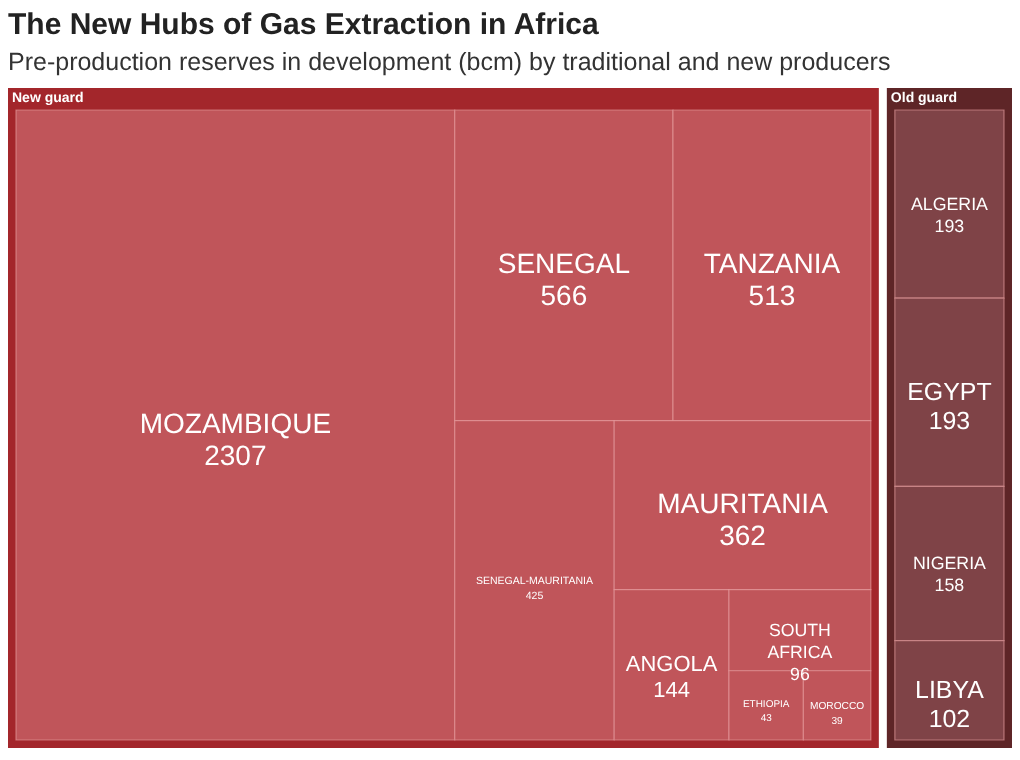  What do you see at coordinates (743, 503) in the screenshot?
I see `category-label: MAURITANIA` at bounding box center [743, 503].